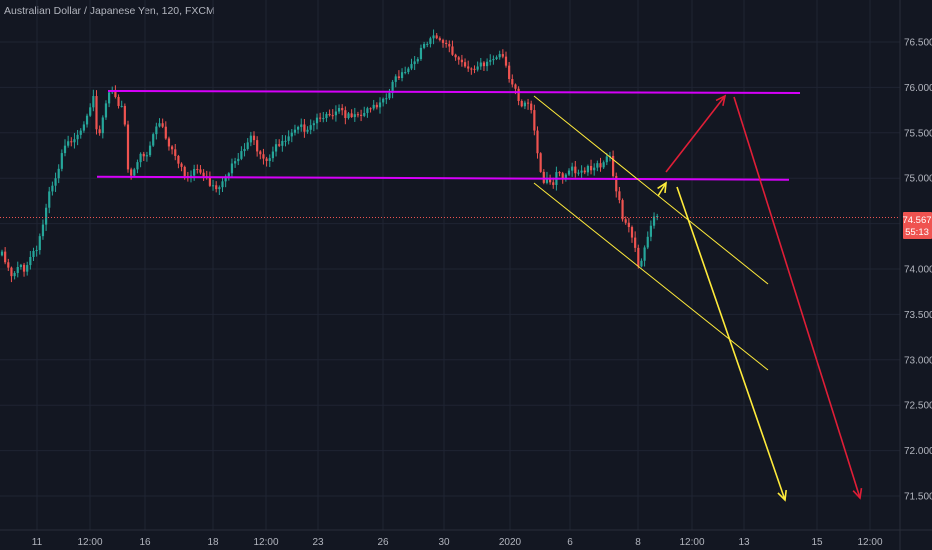 This screenshot has height=550, width=932. What do you see at coordinates (918, 497) in the screenshot?
I see `price-tick-label: 71.500` at bounding box center [918, 497].